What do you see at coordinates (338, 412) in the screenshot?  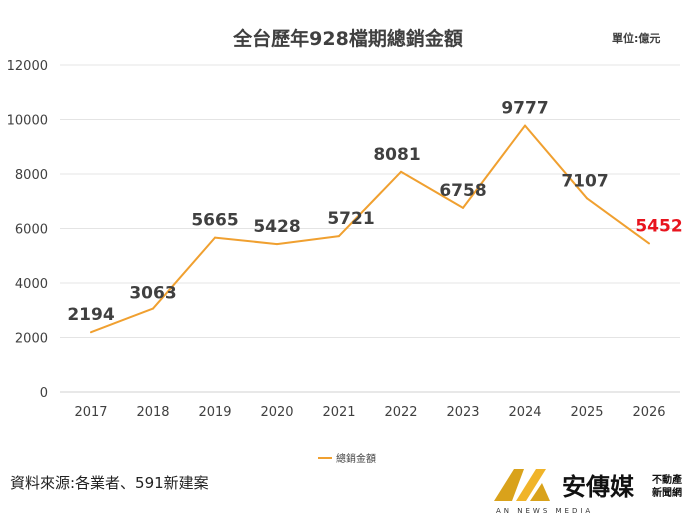 I see `x-tick-label: 2021` at bounding box center [338, 412].